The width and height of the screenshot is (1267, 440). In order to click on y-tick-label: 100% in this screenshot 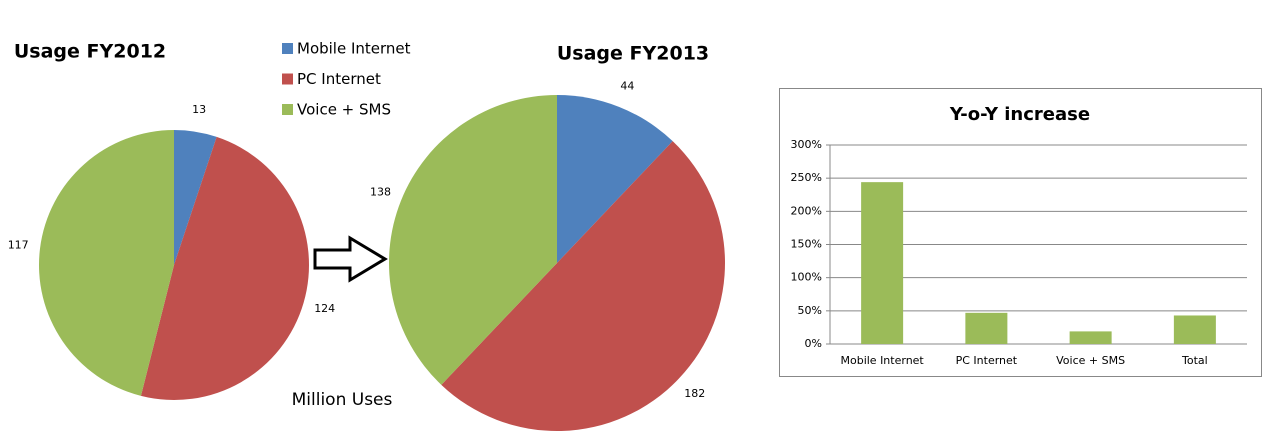, I will do `click(806, 277)`.